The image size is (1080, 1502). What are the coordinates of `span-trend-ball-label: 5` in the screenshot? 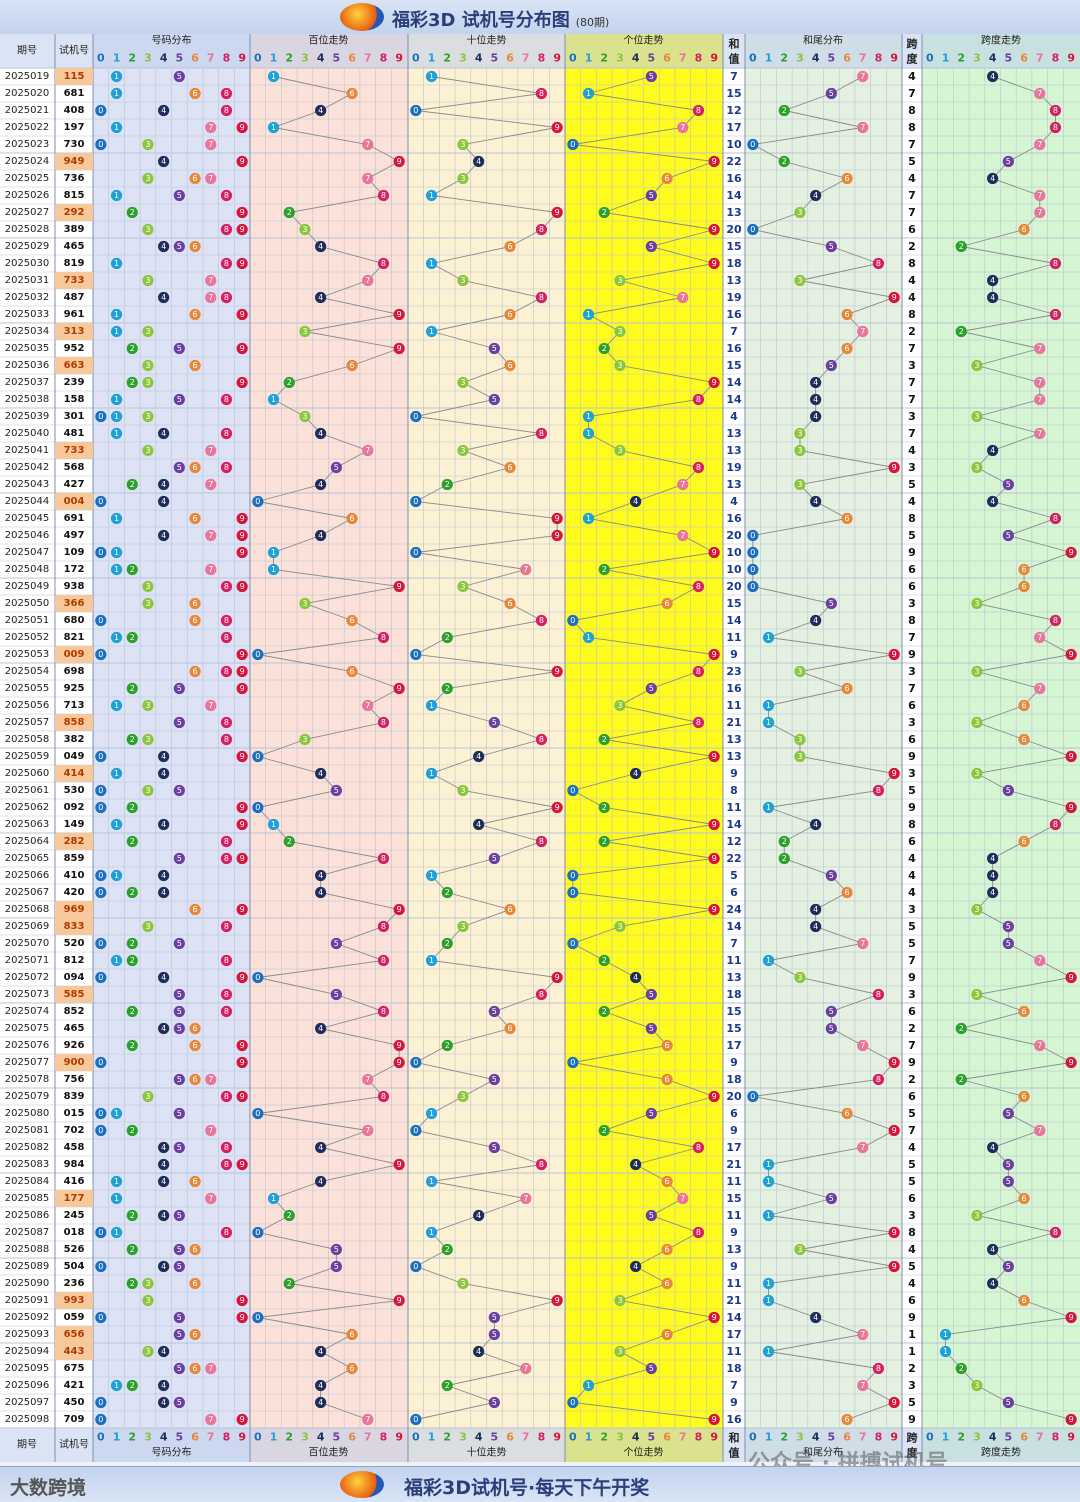 It's located at (1008, 943).